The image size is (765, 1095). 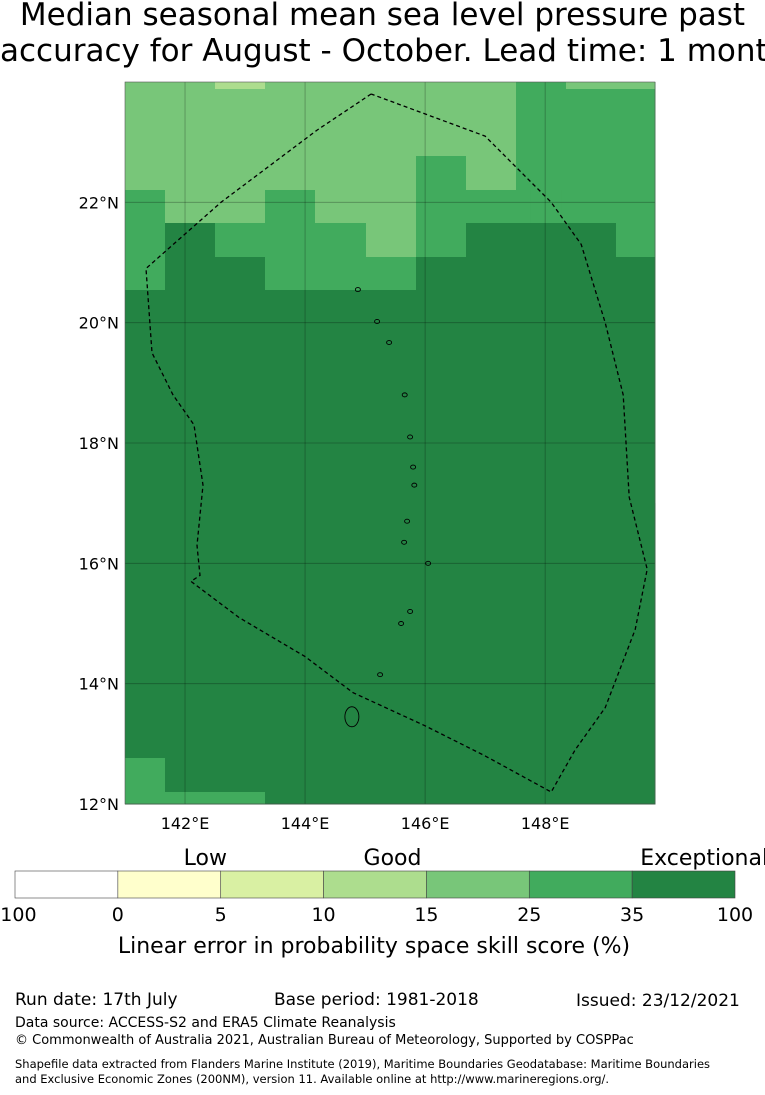 What do you see at coordinates (99, 563) in the screenshot?
I see `latitude-tick-label: 16°N` at bounding box center [99, 563].